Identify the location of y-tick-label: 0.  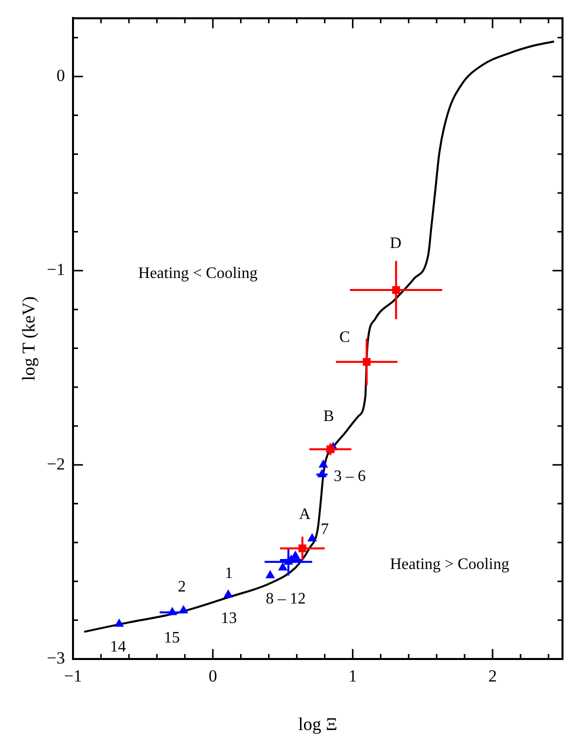
(60, 75).